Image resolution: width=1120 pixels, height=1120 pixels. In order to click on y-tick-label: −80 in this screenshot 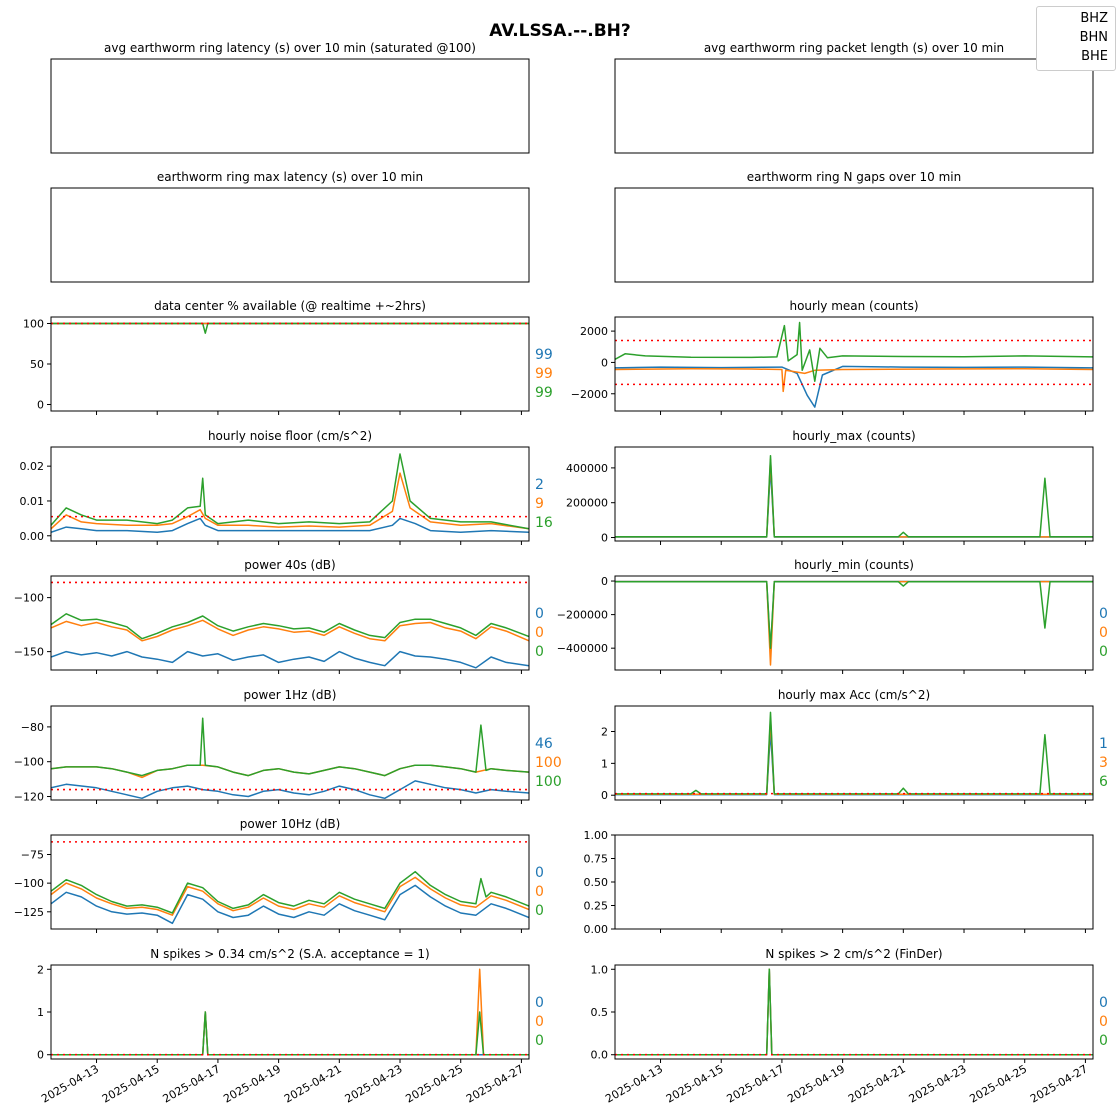, I will do `click(32, 727)`.